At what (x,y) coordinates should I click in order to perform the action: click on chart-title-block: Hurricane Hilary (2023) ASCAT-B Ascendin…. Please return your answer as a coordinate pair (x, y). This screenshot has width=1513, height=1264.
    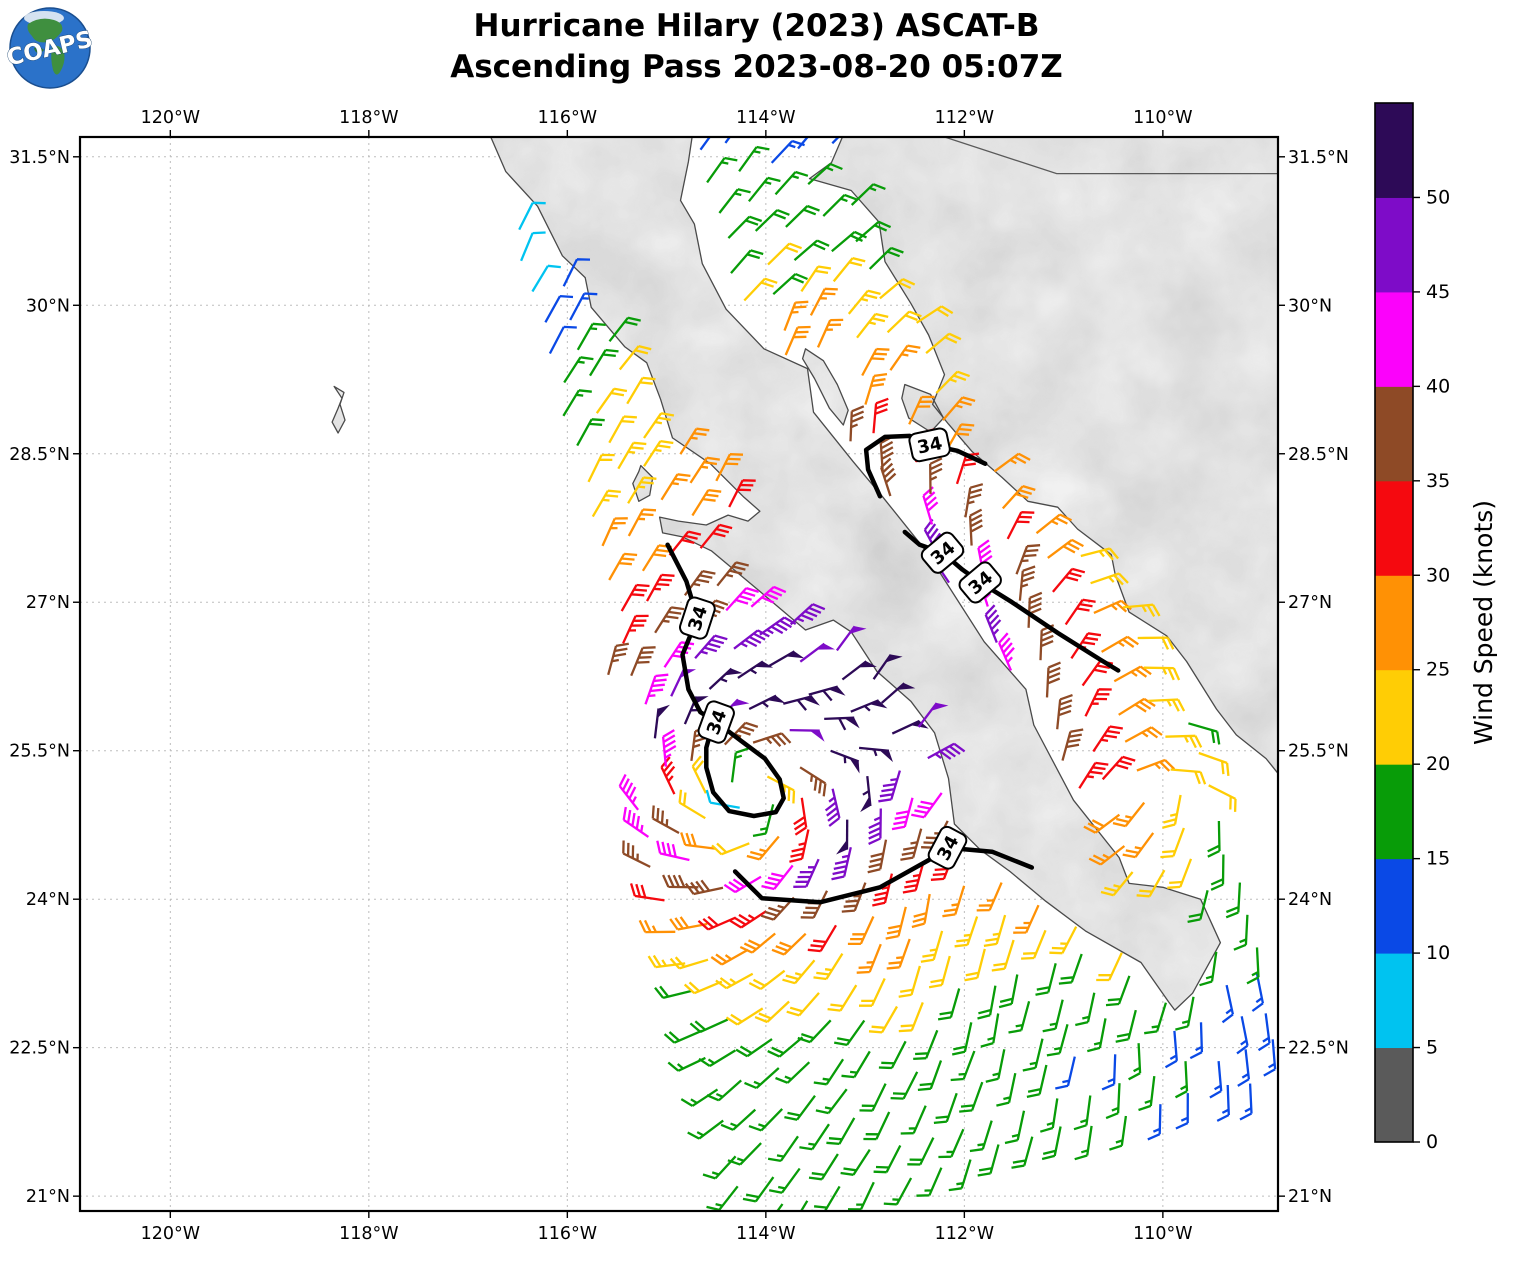
    Looking at the image, I should click on (756, 47).